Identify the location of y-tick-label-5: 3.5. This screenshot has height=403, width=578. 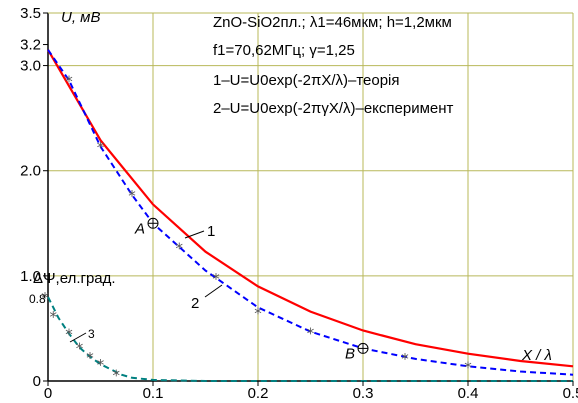
(30, 13).